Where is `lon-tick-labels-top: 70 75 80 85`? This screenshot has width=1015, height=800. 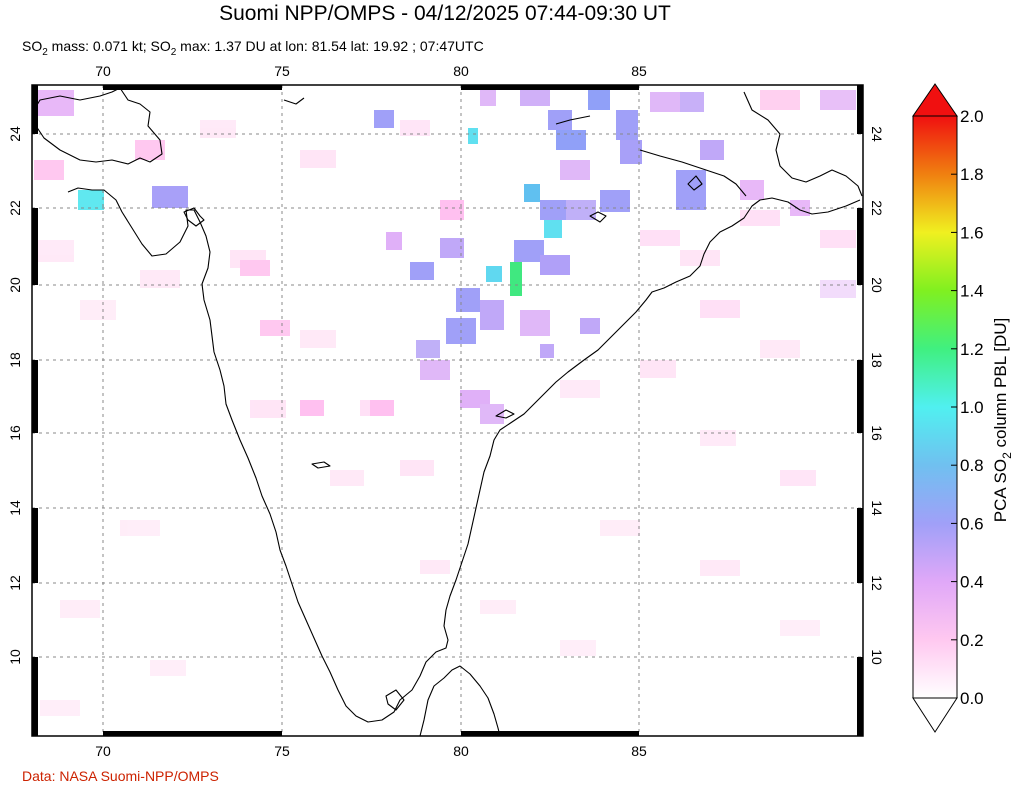
lon-tick-labels-top: 70 75 80 85 is located at coordinates (371, 71).